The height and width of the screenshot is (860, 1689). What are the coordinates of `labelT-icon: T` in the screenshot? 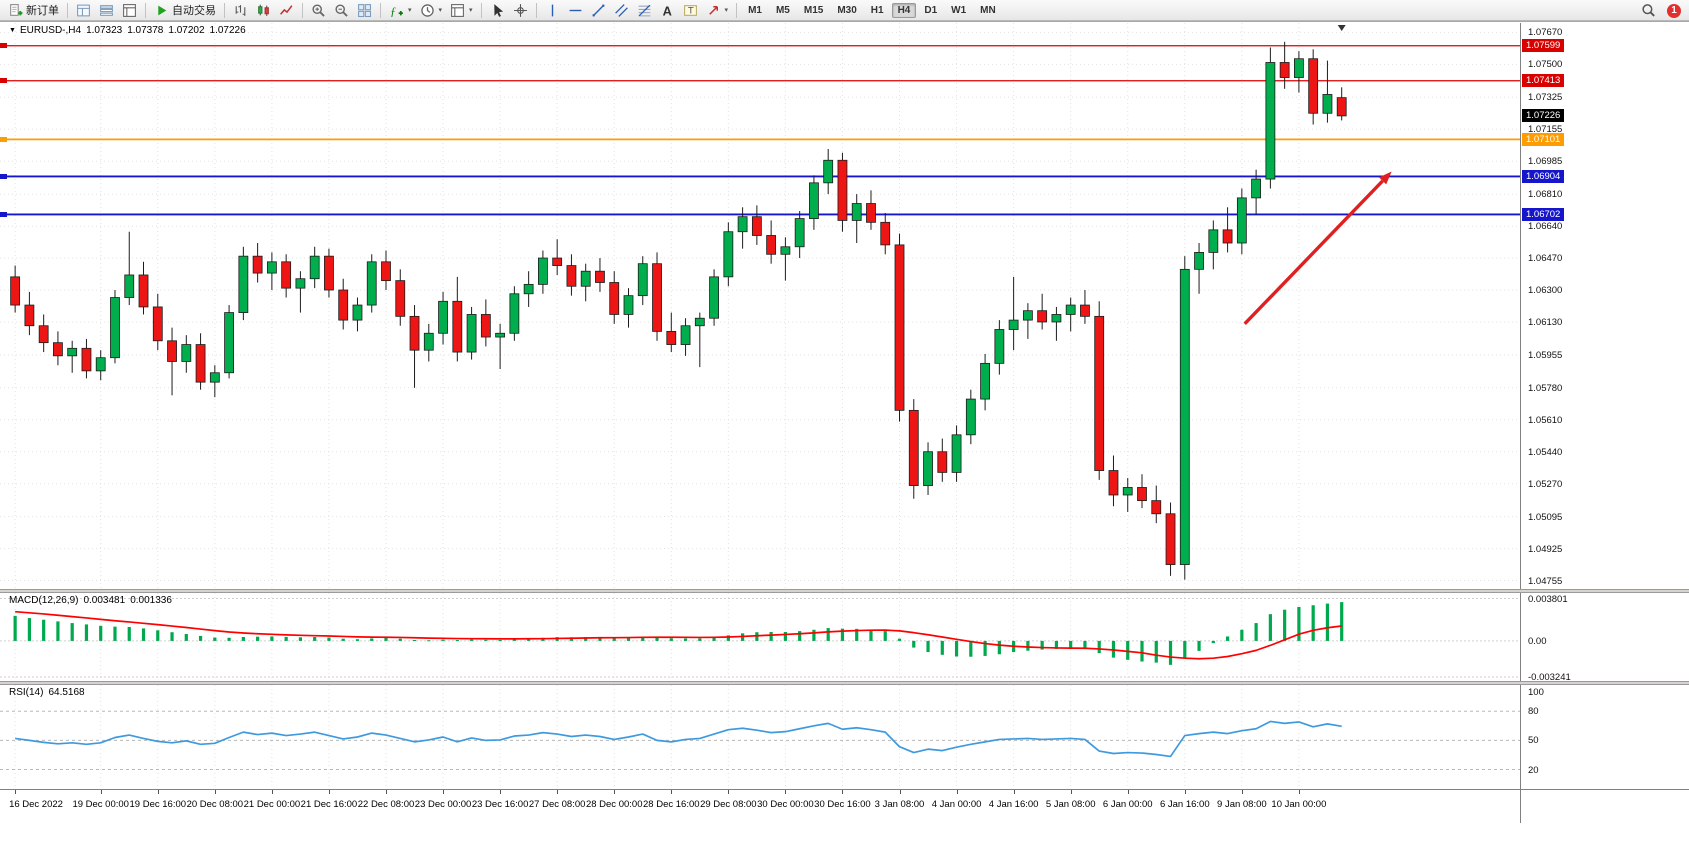 It's located at (690, 10).